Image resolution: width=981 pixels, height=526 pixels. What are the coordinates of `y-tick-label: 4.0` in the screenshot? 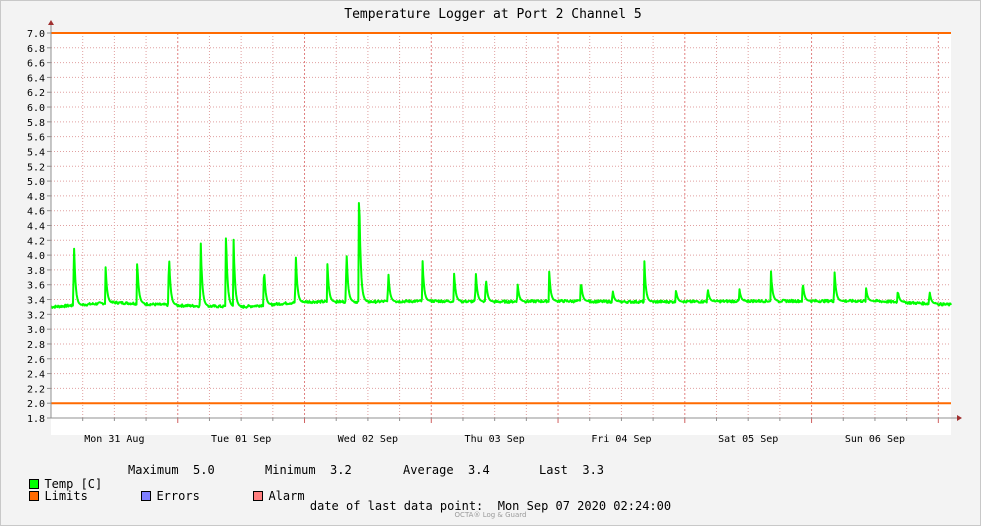 It's located at (36, 256).